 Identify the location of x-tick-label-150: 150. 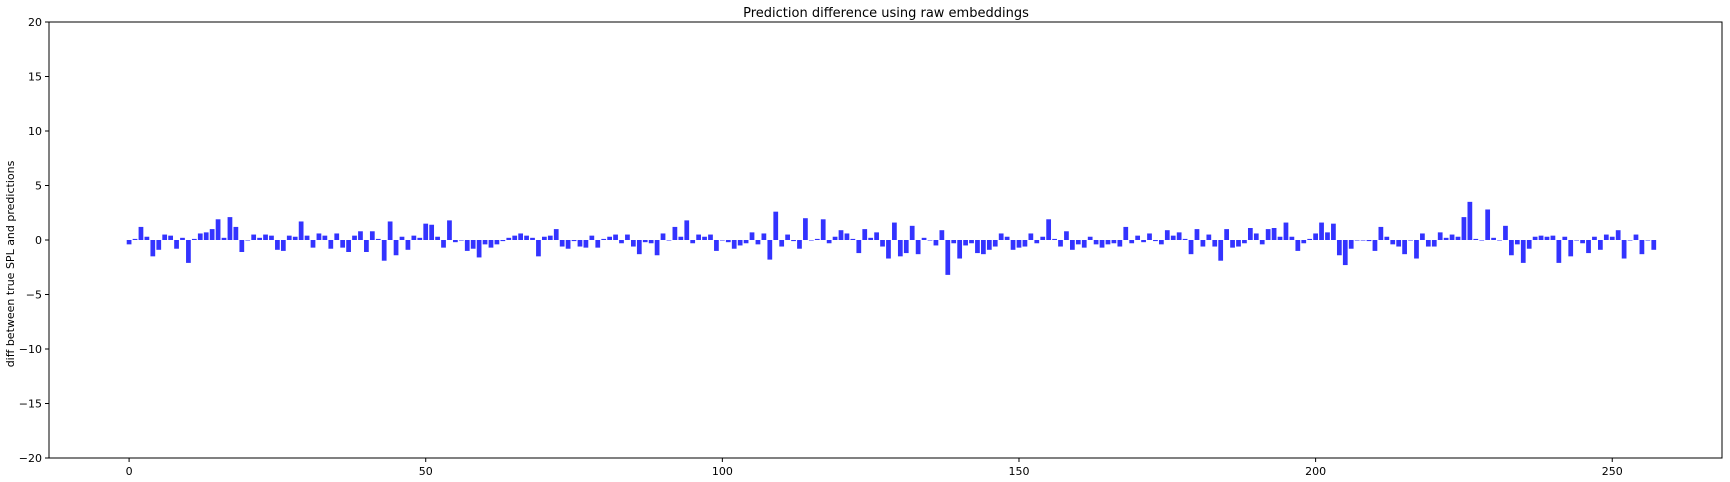
(1018, 471).